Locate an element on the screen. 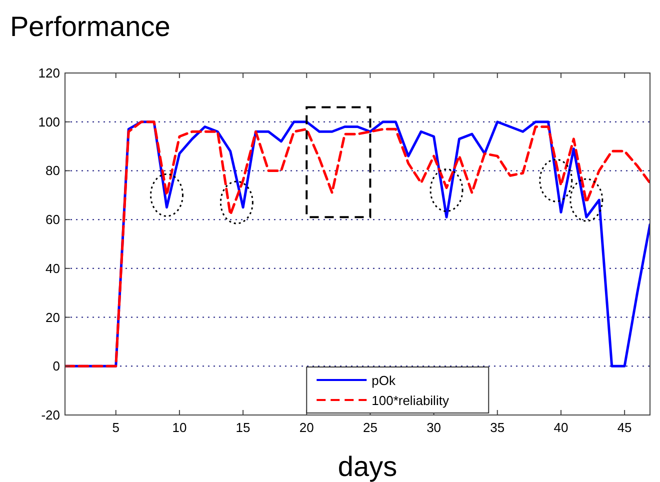 This screenshot has height=482, width=660. x-tick-label: 40 is located at coordinates (561, 427).